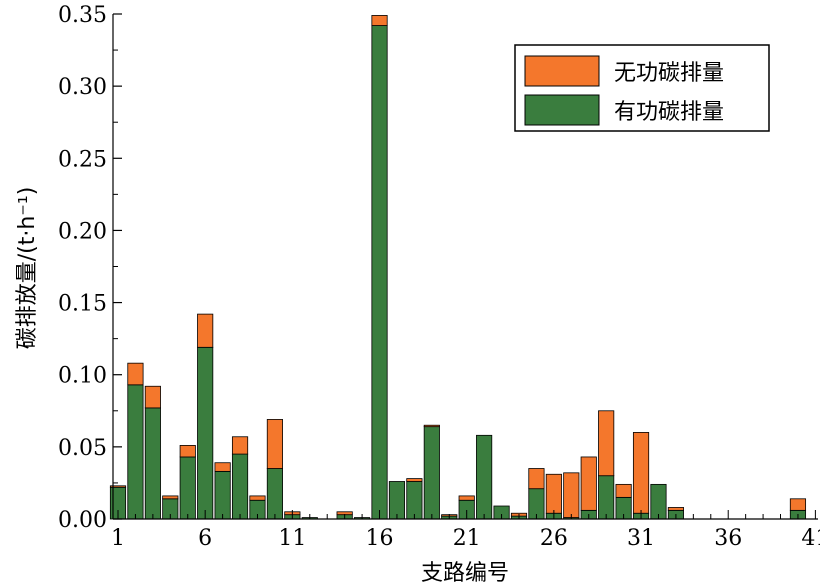 This screenshot has width=820, height=588. Describe the element at coordinates (642, 88) in the screenshot. I see `legend: 无功碳排量 有功碳排量` at that location.